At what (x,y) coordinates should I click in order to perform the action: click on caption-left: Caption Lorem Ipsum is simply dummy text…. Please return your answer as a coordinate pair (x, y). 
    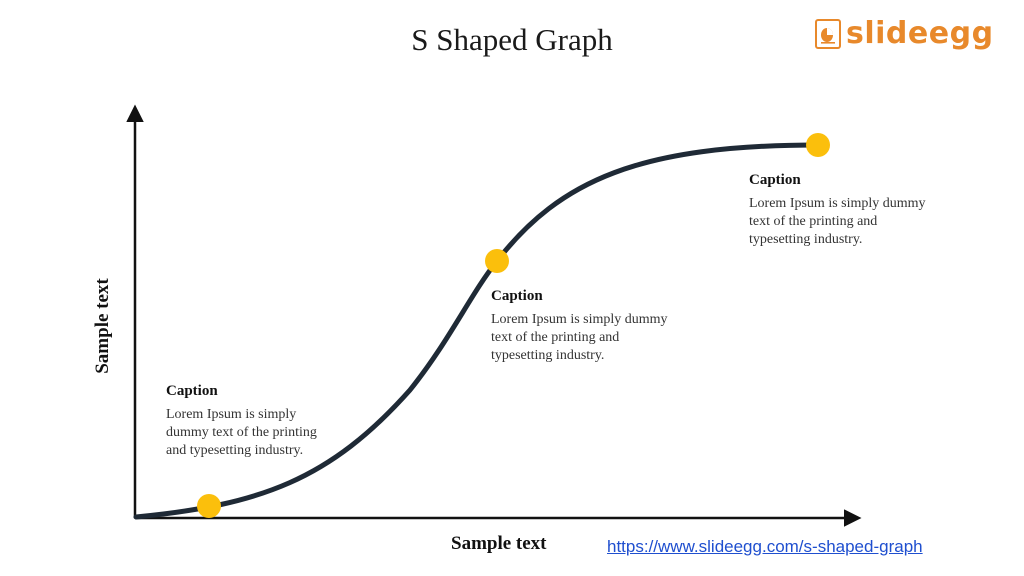
    Looking at the image, I should click on (248, 421).